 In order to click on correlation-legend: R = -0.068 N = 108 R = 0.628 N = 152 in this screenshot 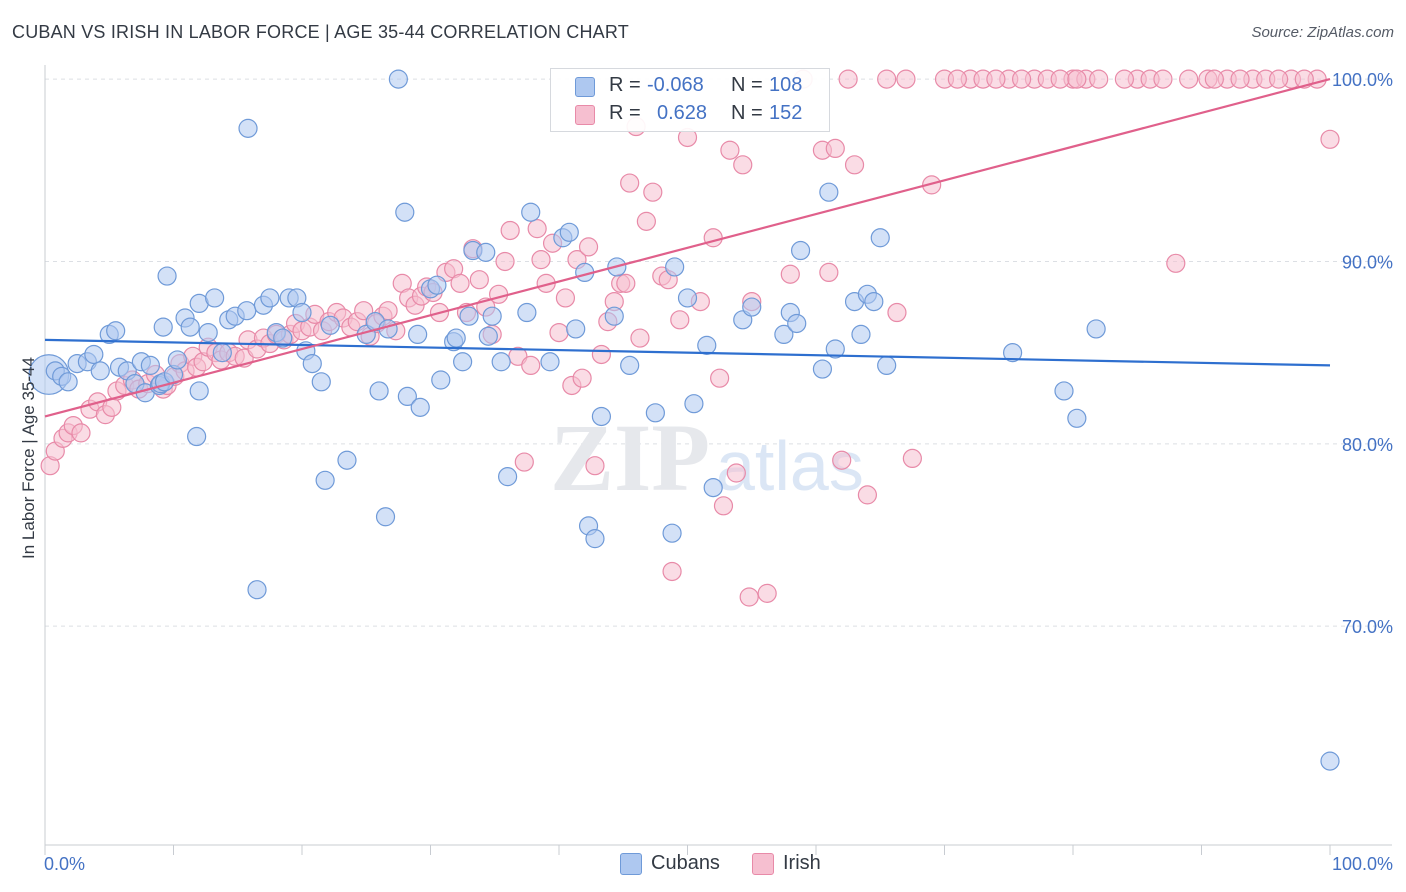, I will do `click(690, 100)`.